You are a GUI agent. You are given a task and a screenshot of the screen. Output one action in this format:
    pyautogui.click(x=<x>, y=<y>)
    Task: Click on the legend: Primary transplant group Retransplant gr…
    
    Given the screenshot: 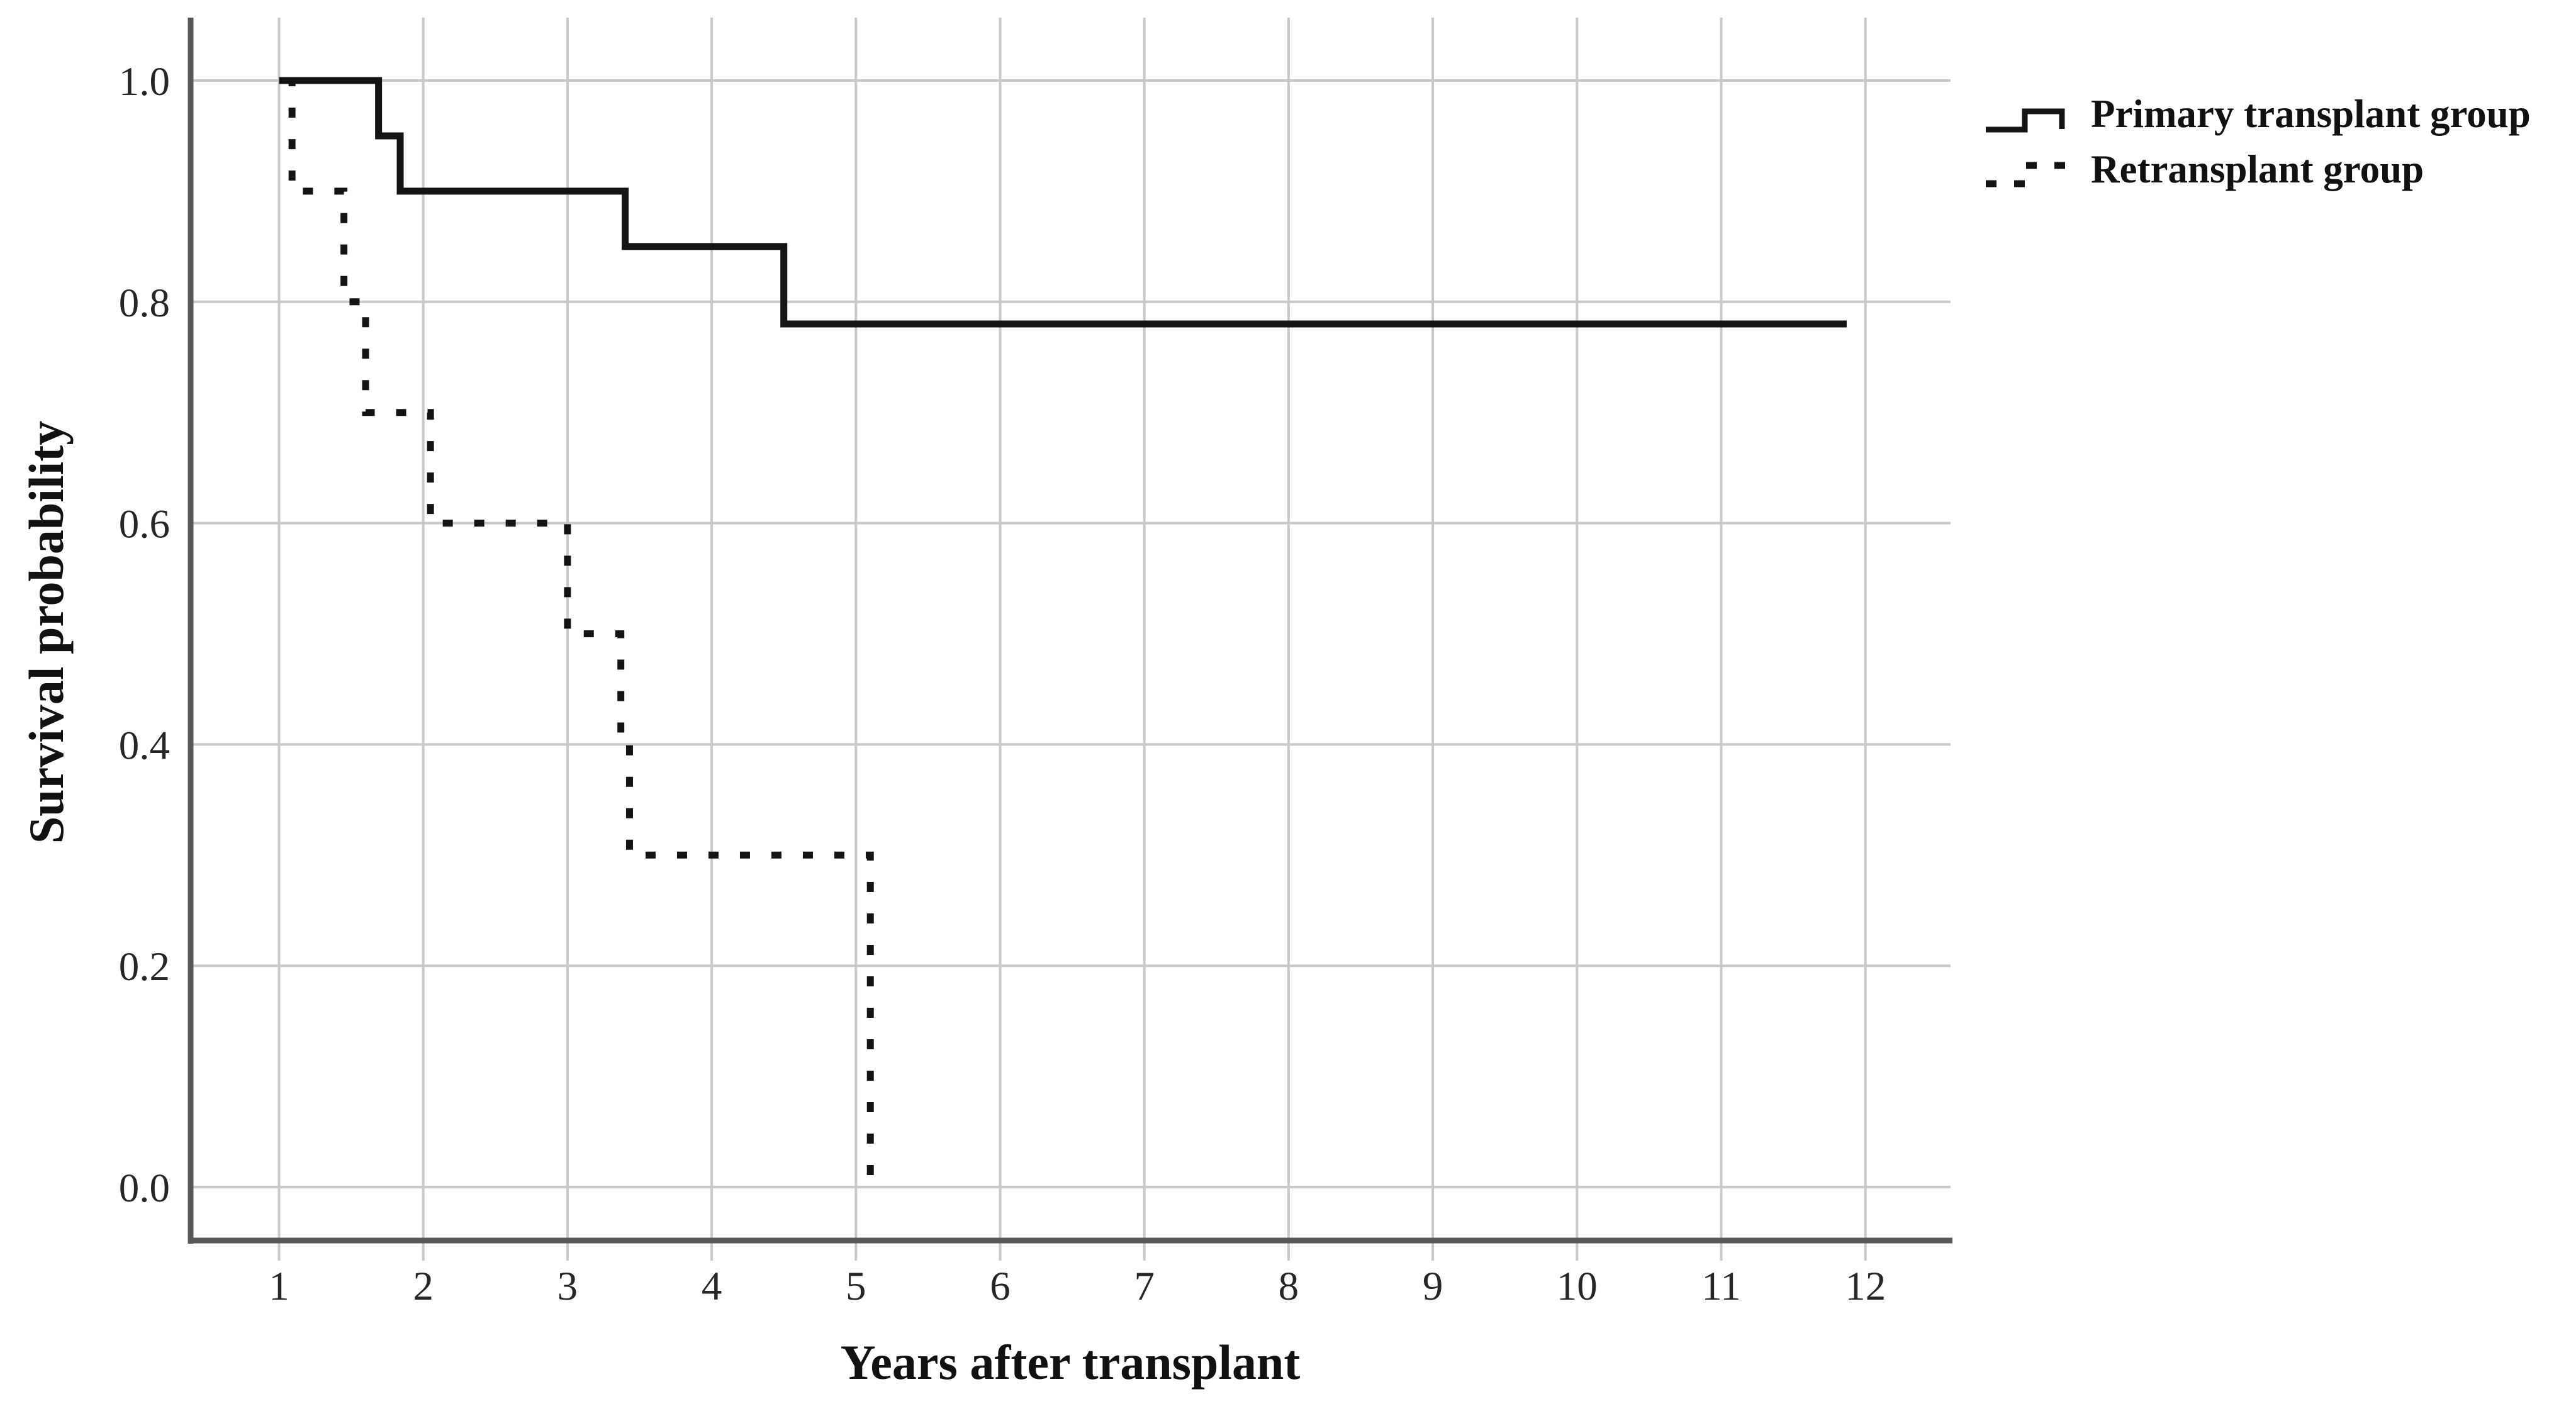 What is the action you would take?
    pyautogui.click(x=2258, y=141)
    